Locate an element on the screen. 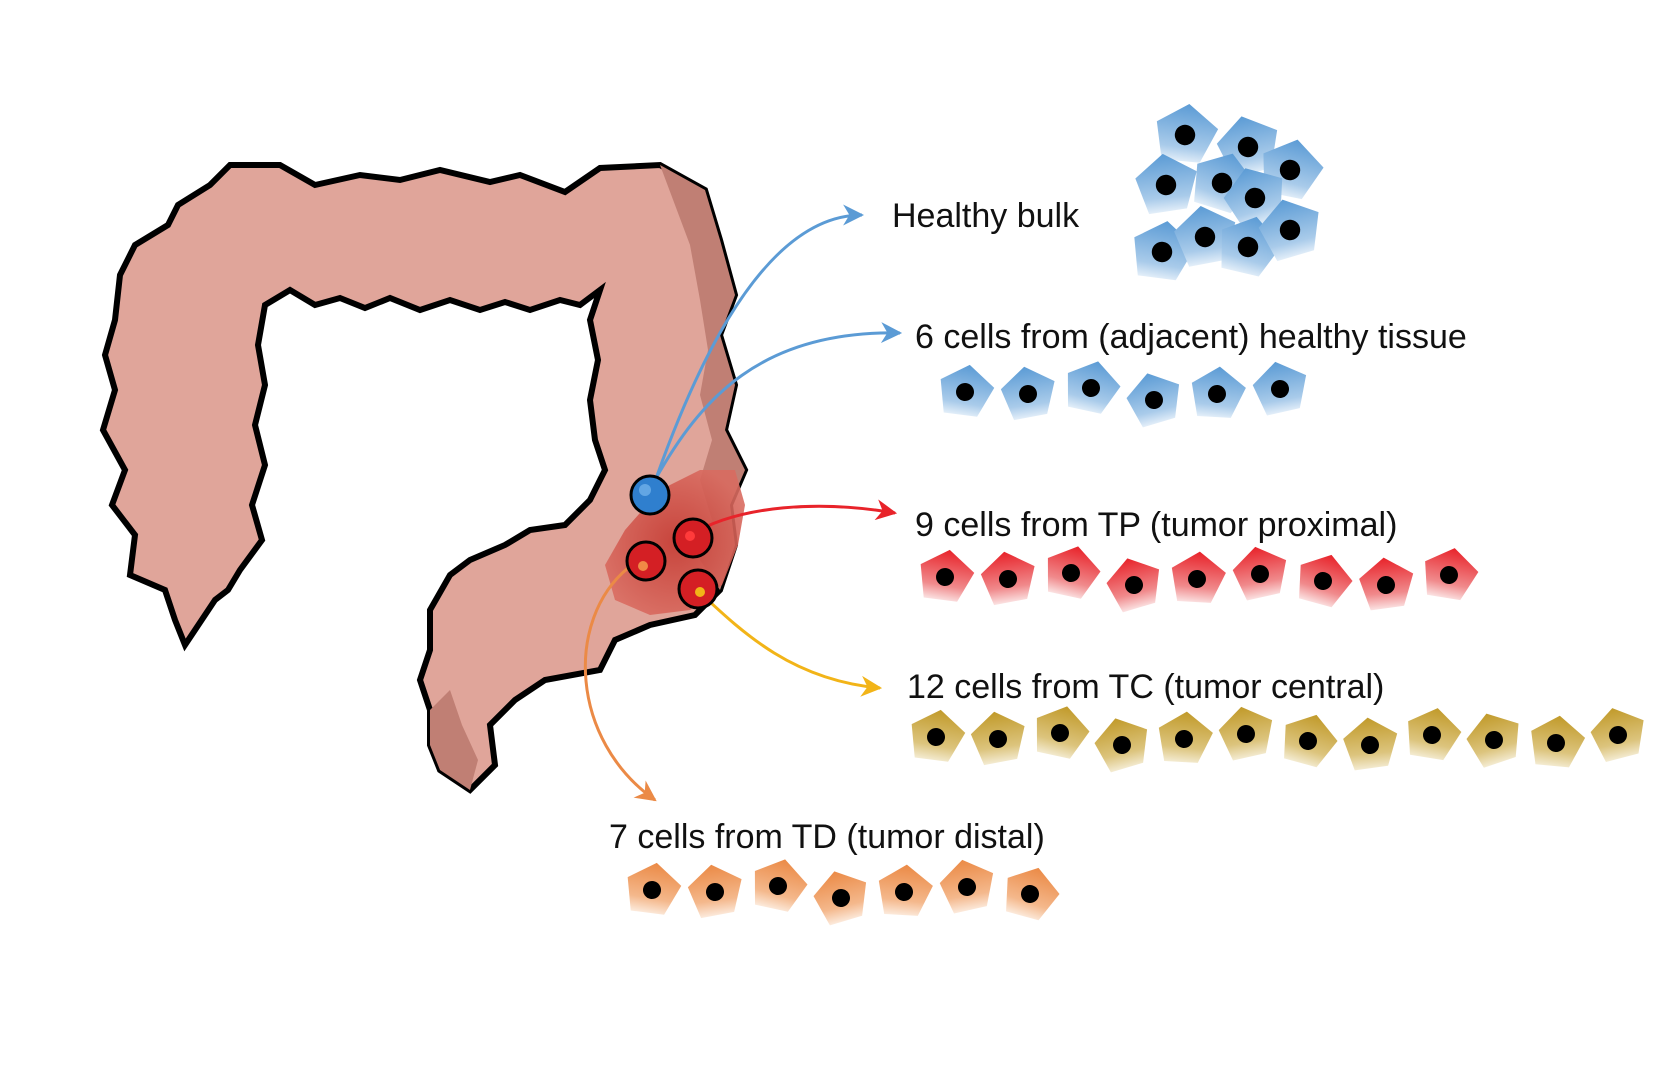 The image size is (1673, 1065). central-cell-row is located at coordinates (1277, 739).